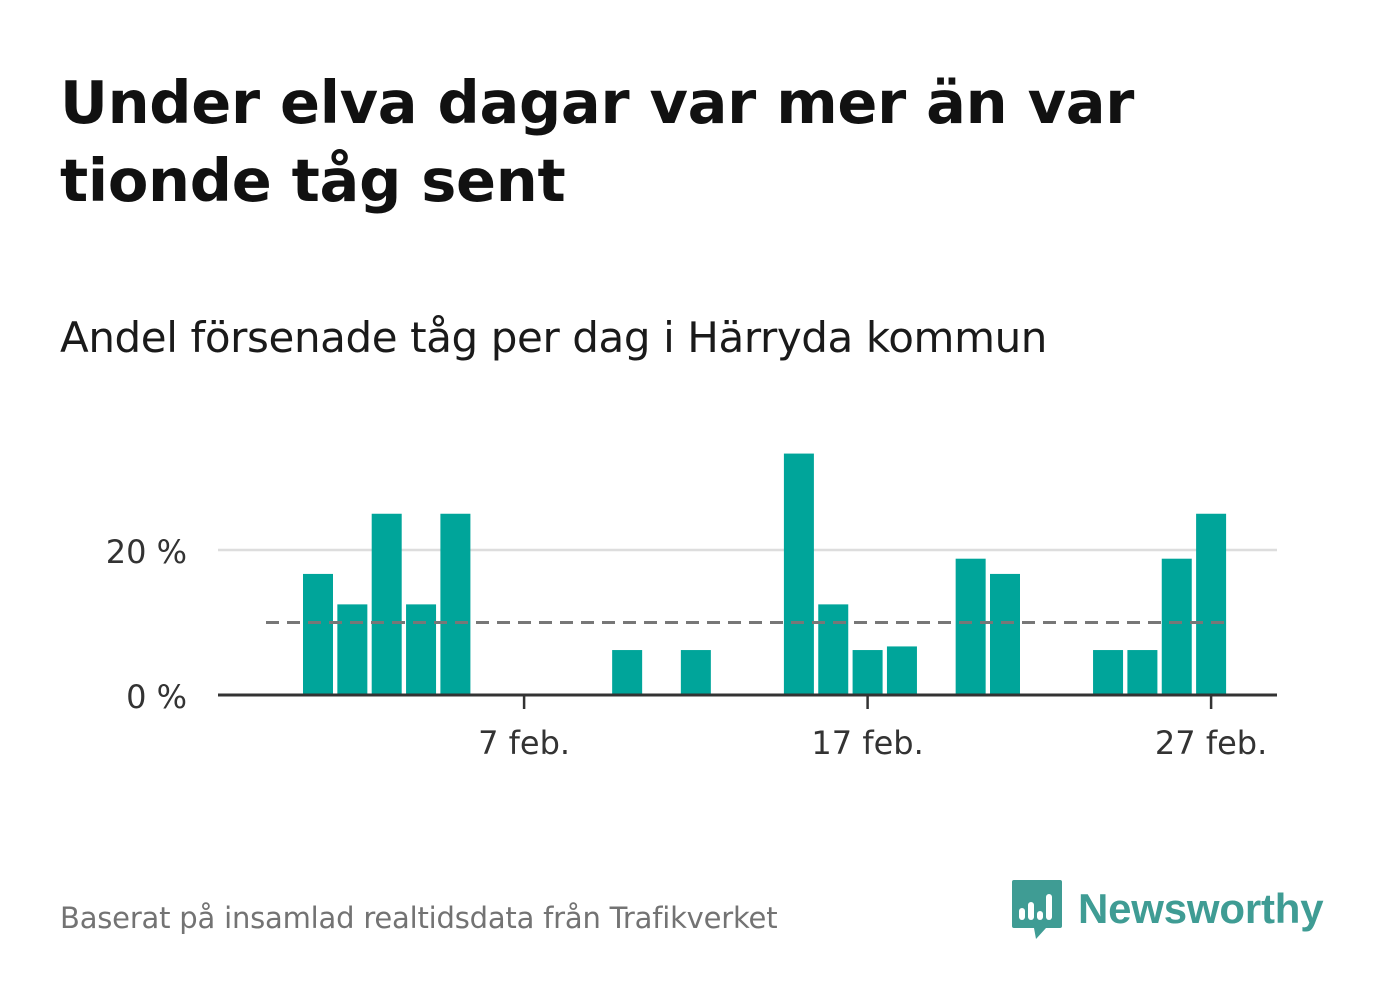 The width and height of the screenshot is (1382, 999). Describe the element at coordinates (867, 743) in the screenshot. I see `x-tick-label: 17 feb.` at that location.